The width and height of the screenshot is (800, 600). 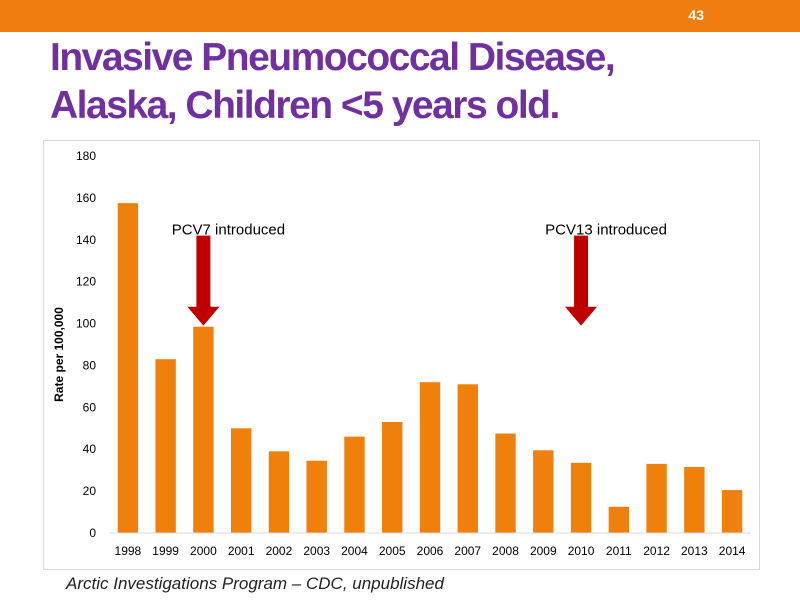 I want to click on x-tick-label: 2010, so click(x=581, y=551).